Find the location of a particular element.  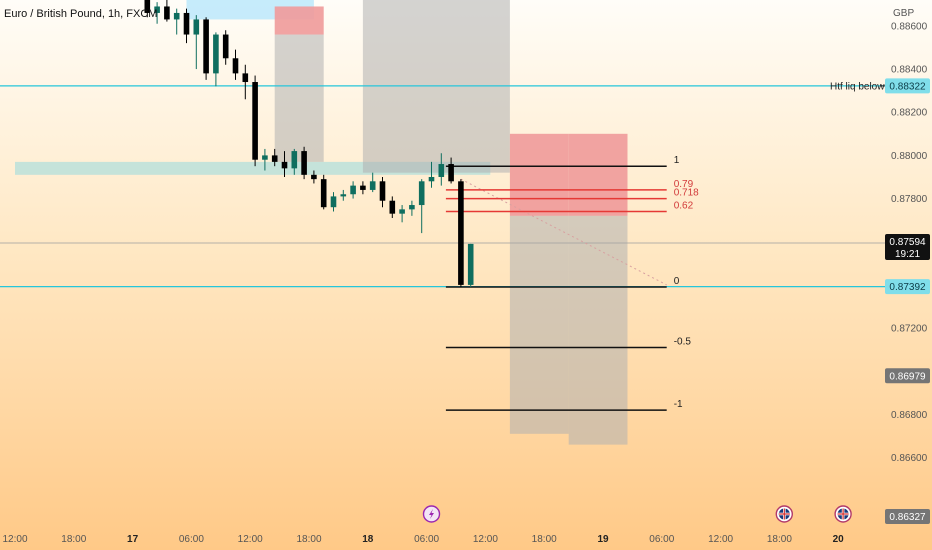

short-box-1-stop is located at coordinates (539, 174).